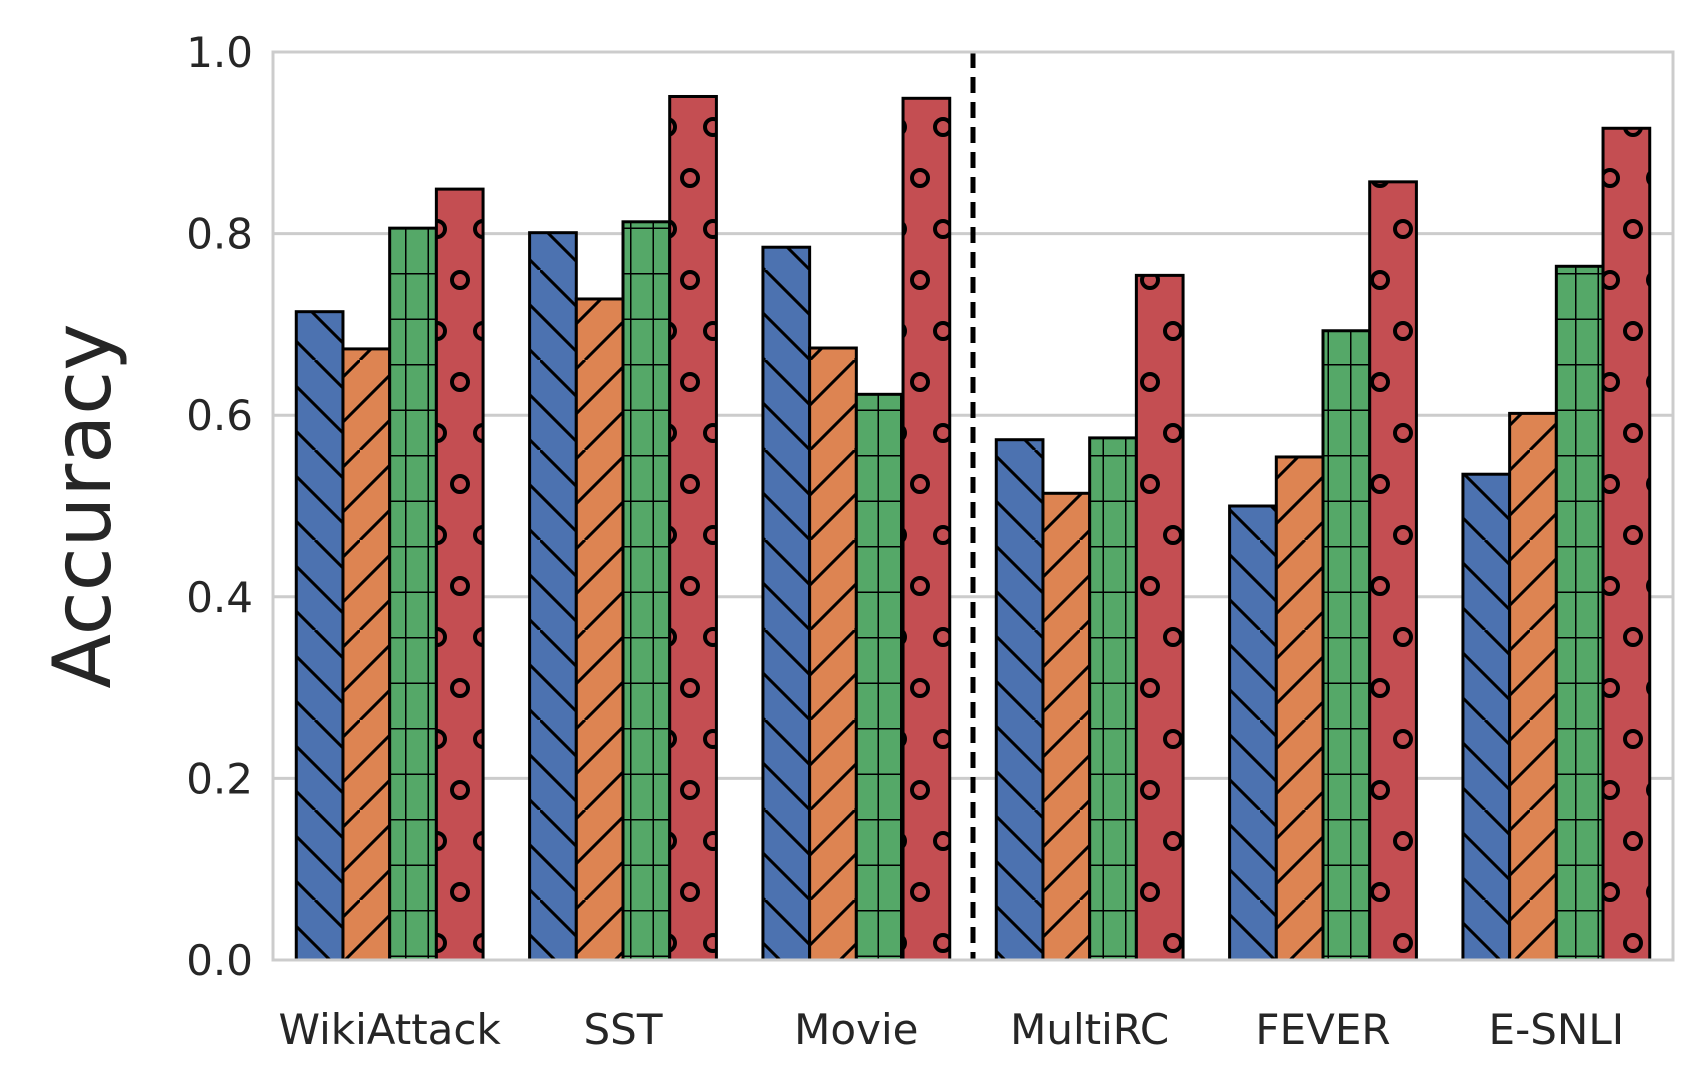 The image size is (1697, 1090). What do you see at coordinates (219, 960) in the screenshot?
I see `y-tick-label: 0.0` at bounding box center [219, 960].